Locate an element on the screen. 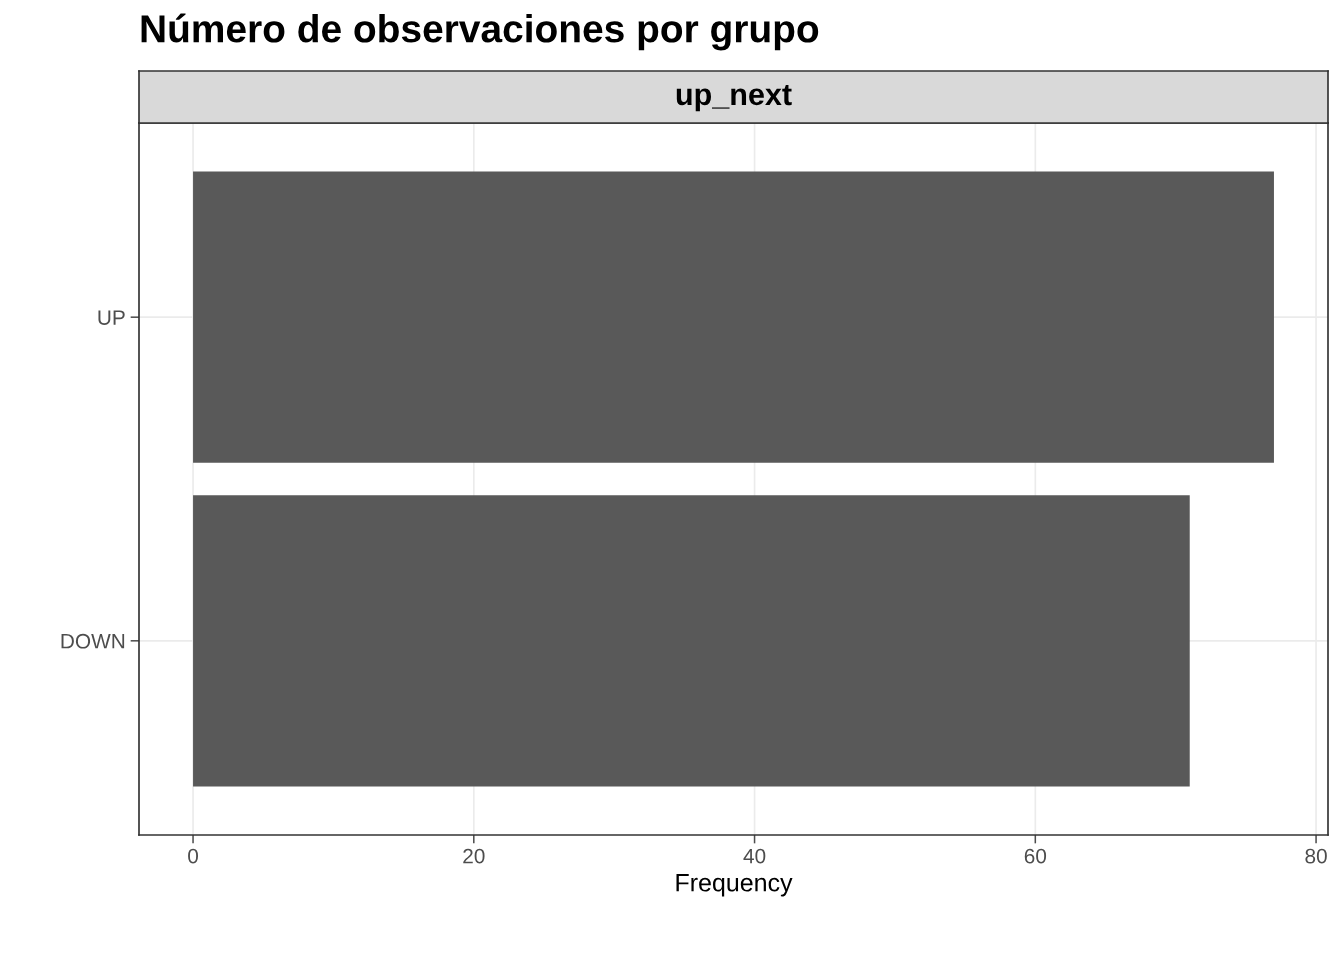 The height and width of the screenshot is (960, 1344). x-axis-title: Frequency is located at coordinates (734, 885).